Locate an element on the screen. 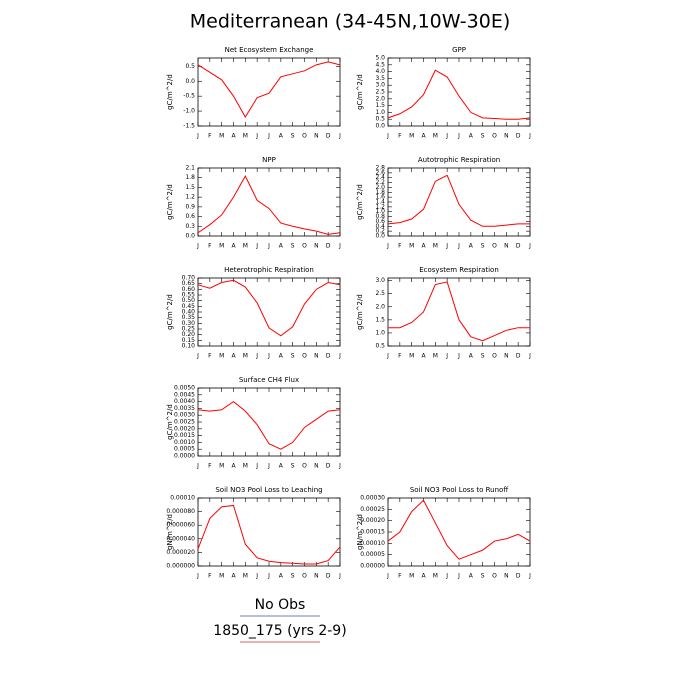 Image resolution: width=700 pixels, height=700 pixels. y-tick-label: 0.0 is located at coordinates (190, 236).